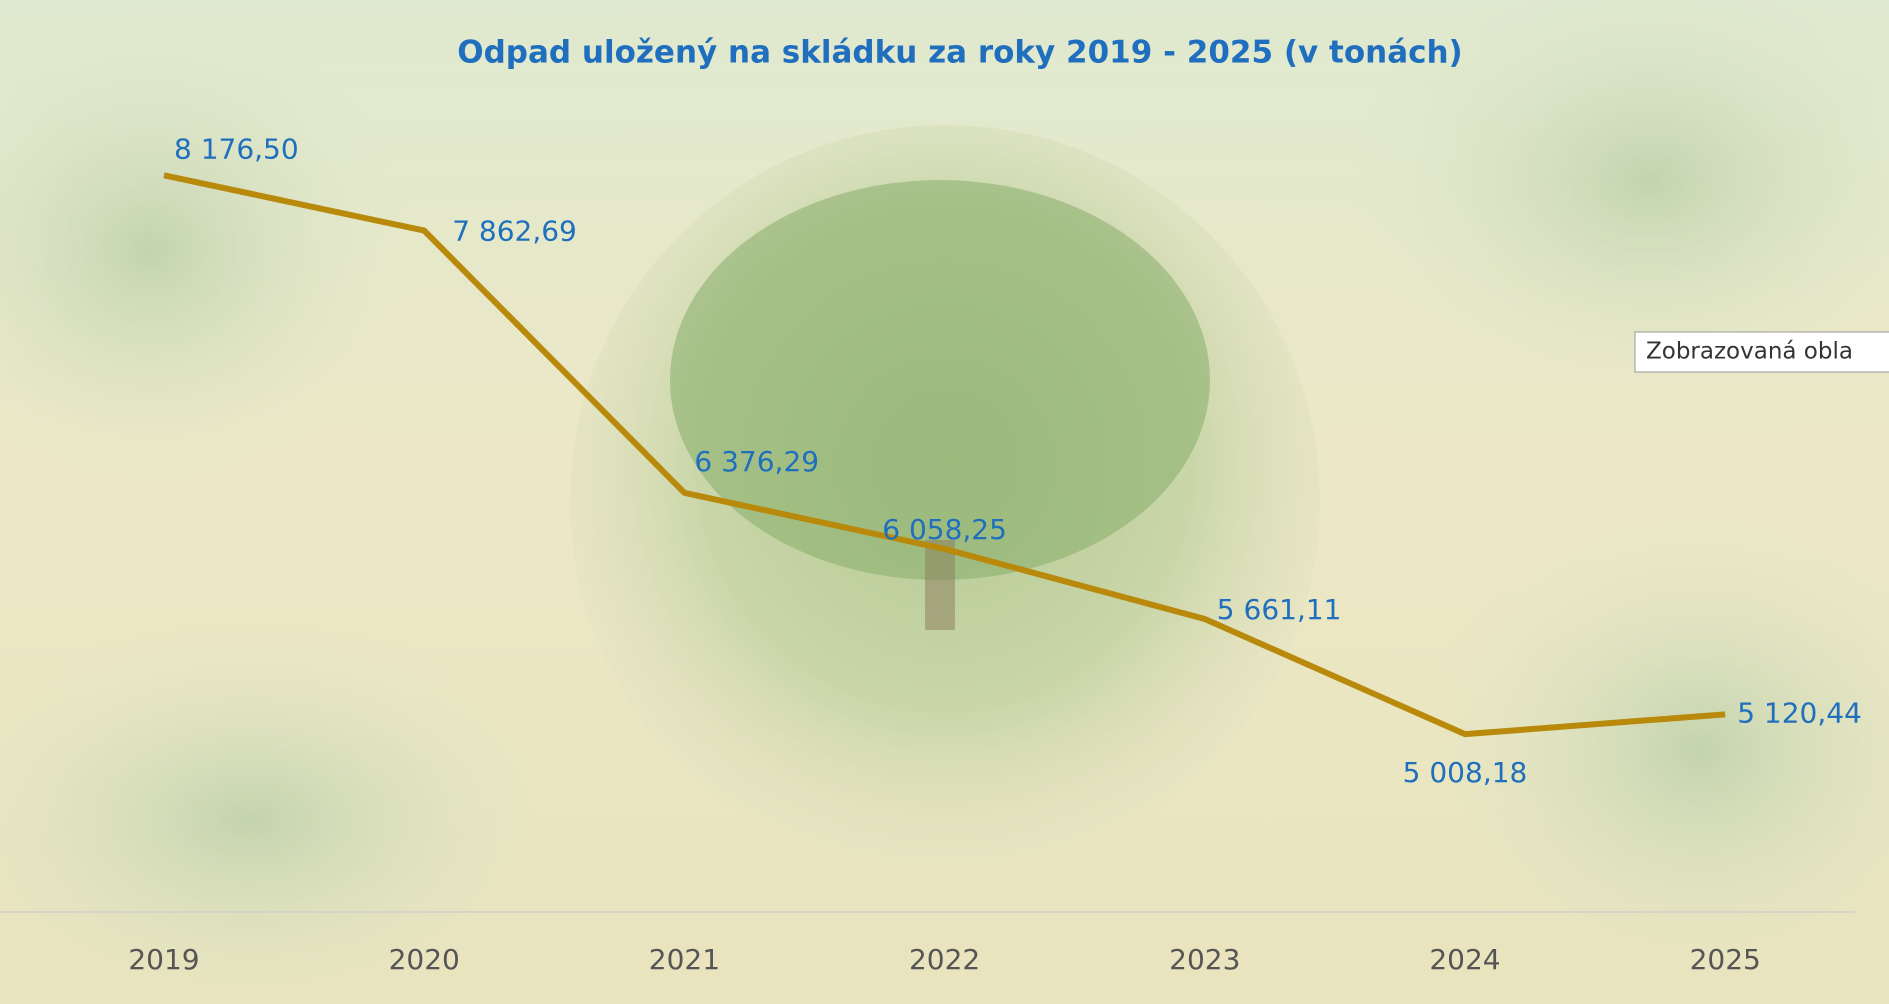 Image resolution: width=1889 pixels, height=1004 pixels. I want to click on data-label: 7 862,69, so click(514, 231).